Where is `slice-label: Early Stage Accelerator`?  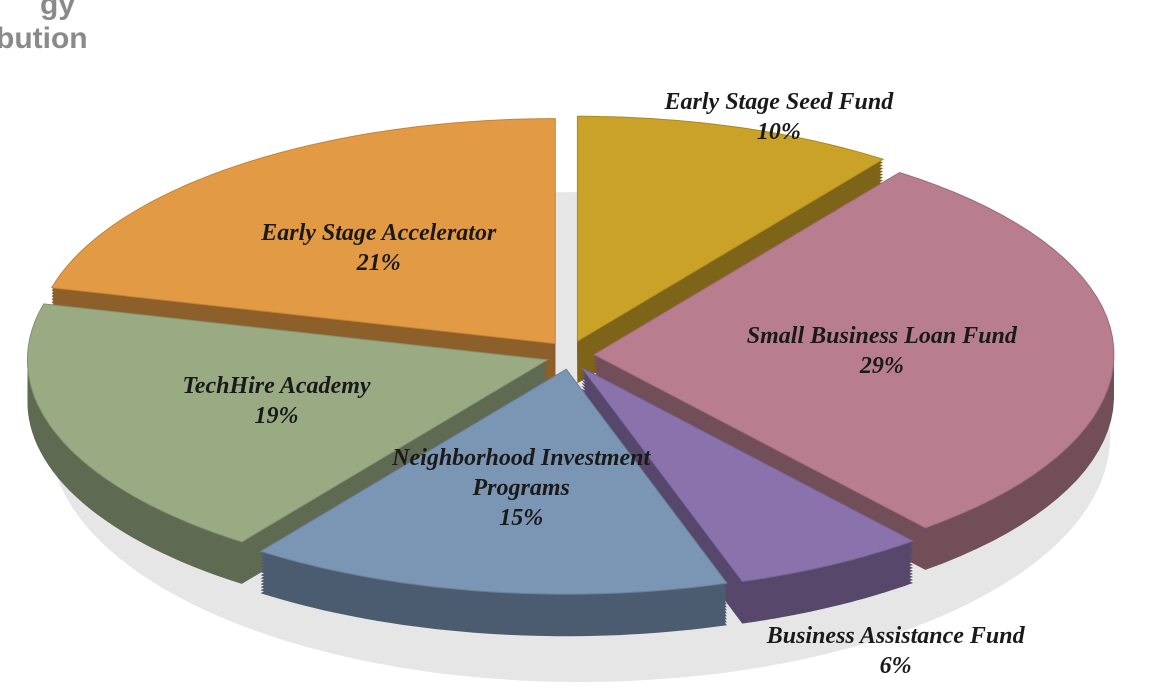 slice-label: Early Stage Accelerator is located at coordinates (379, 233).